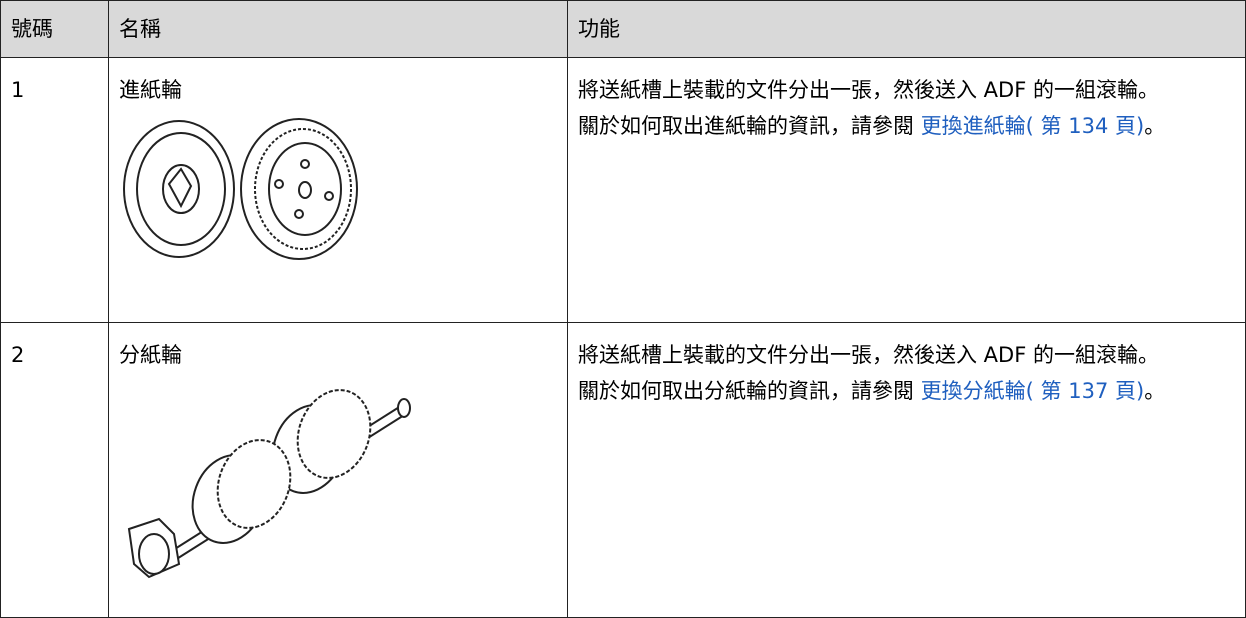 The width and height of the screenshot is (1246, 618). Describe the element at coordinates (54, 190) in the screenshot. I see `number-cell: 1` at that location.